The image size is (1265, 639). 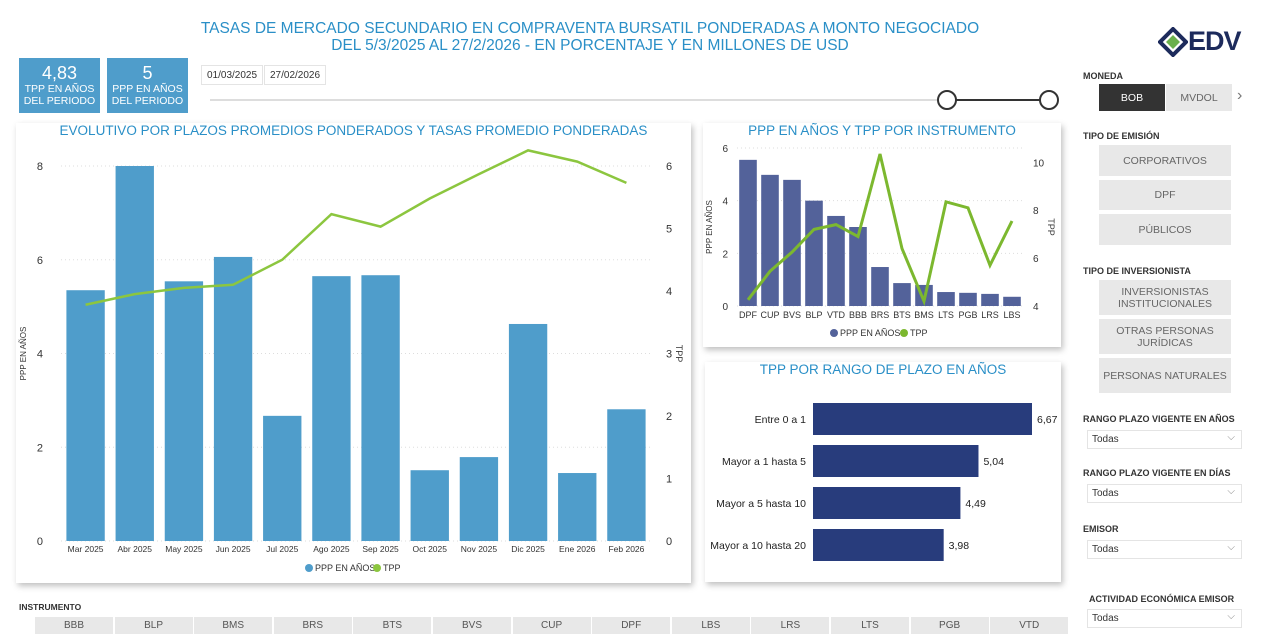 What do you see at coordinates (748, 232) in the screenshot?
I see `bar-dpf` at bounding box center [748, 232].